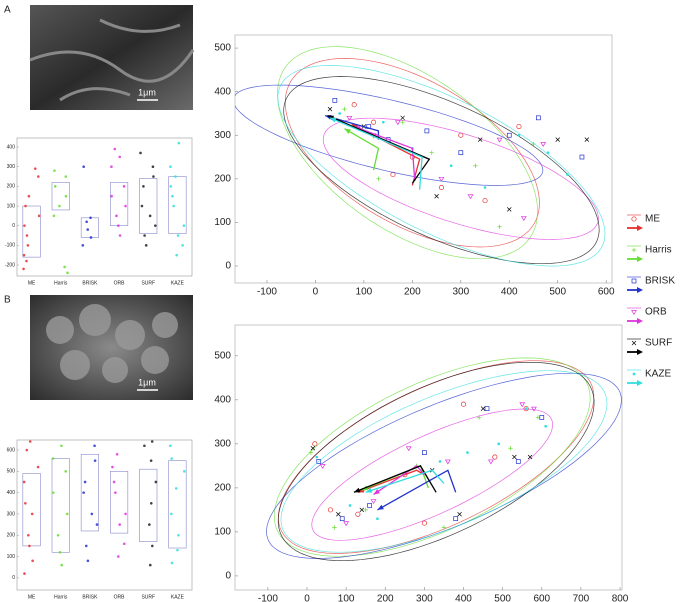  I want to click on x-tick-label: 0, so click(307, 598).